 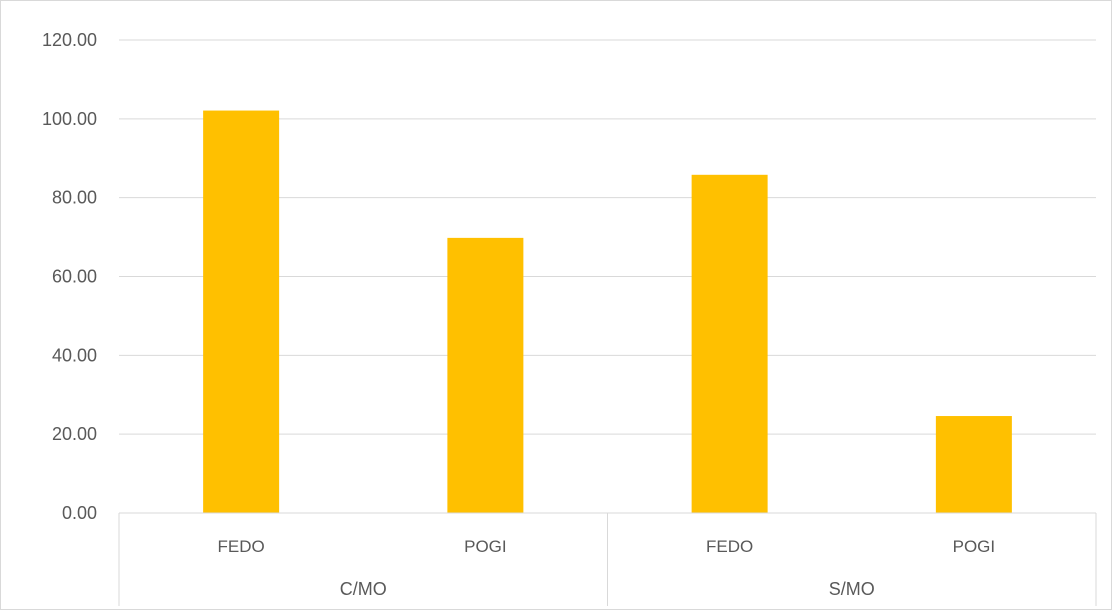 I want to click on y-tick-label: 20.00, so click(x=74, y=434).